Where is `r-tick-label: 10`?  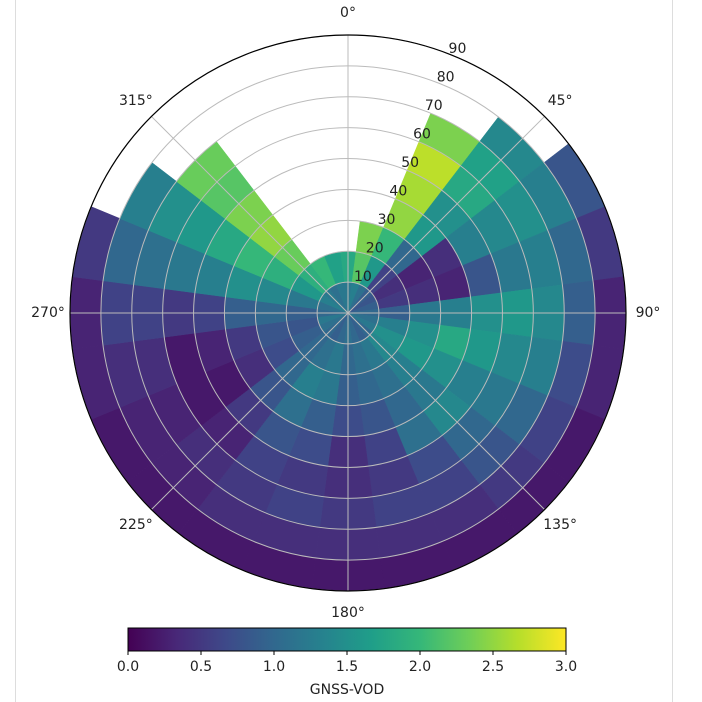 r-tick-label: 10 is located at coordinates (363, 277).